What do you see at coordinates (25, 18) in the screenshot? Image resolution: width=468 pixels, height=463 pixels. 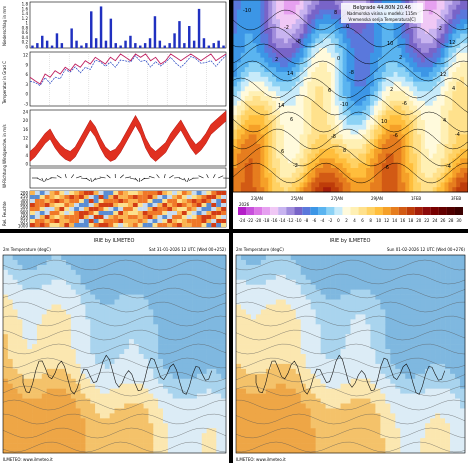 I see `ytick-label: 1.2` at bounding box center [25, 18].